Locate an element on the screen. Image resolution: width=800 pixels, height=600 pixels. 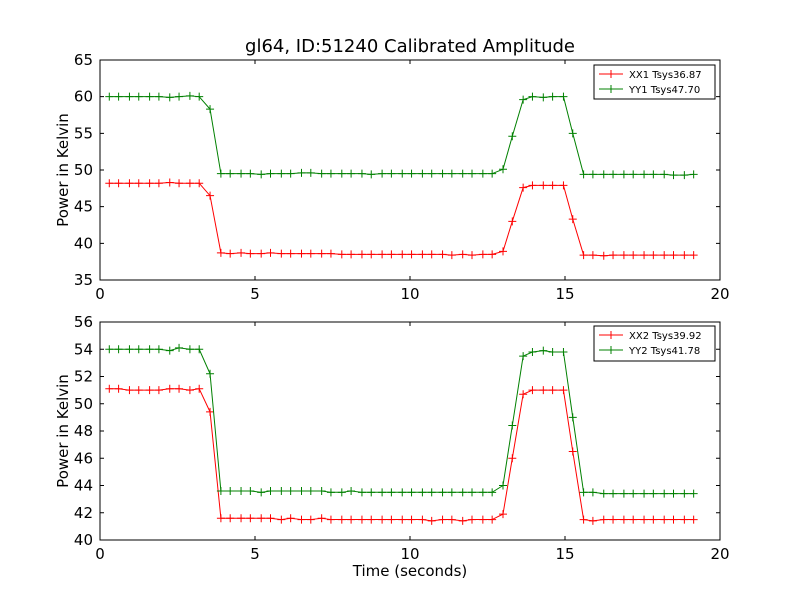
legend-label: YY2 Tsys41.78 is located at coordinates (664, 351).